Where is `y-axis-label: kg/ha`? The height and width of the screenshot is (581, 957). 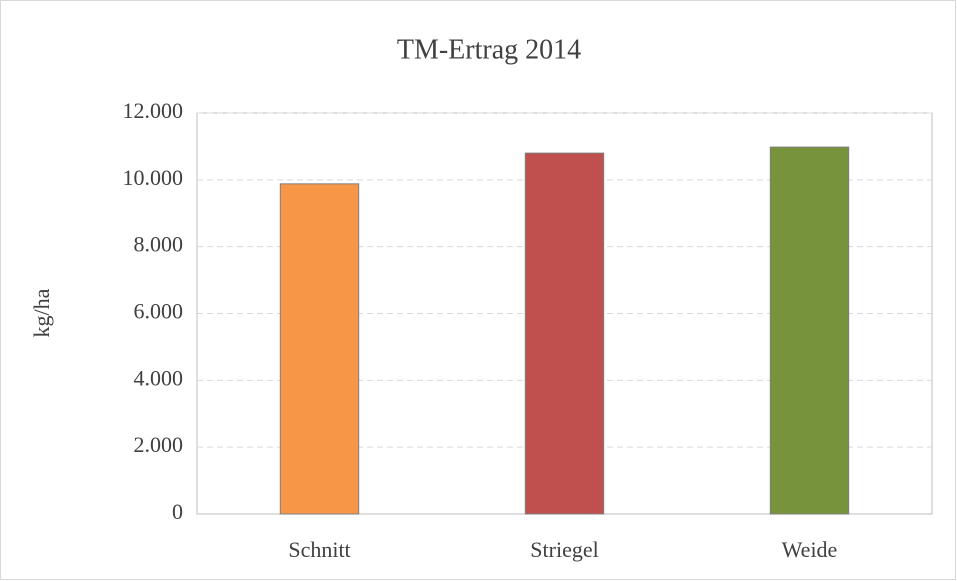 y-axis-label: kg/ha is located at coordinates (41, 312).